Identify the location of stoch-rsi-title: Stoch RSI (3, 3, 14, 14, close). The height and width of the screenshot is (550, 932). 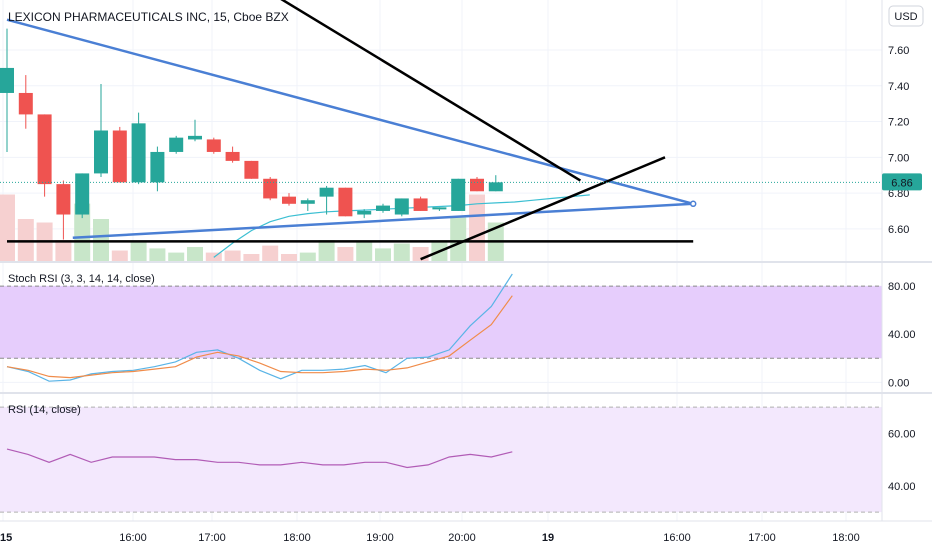
(81, 279).